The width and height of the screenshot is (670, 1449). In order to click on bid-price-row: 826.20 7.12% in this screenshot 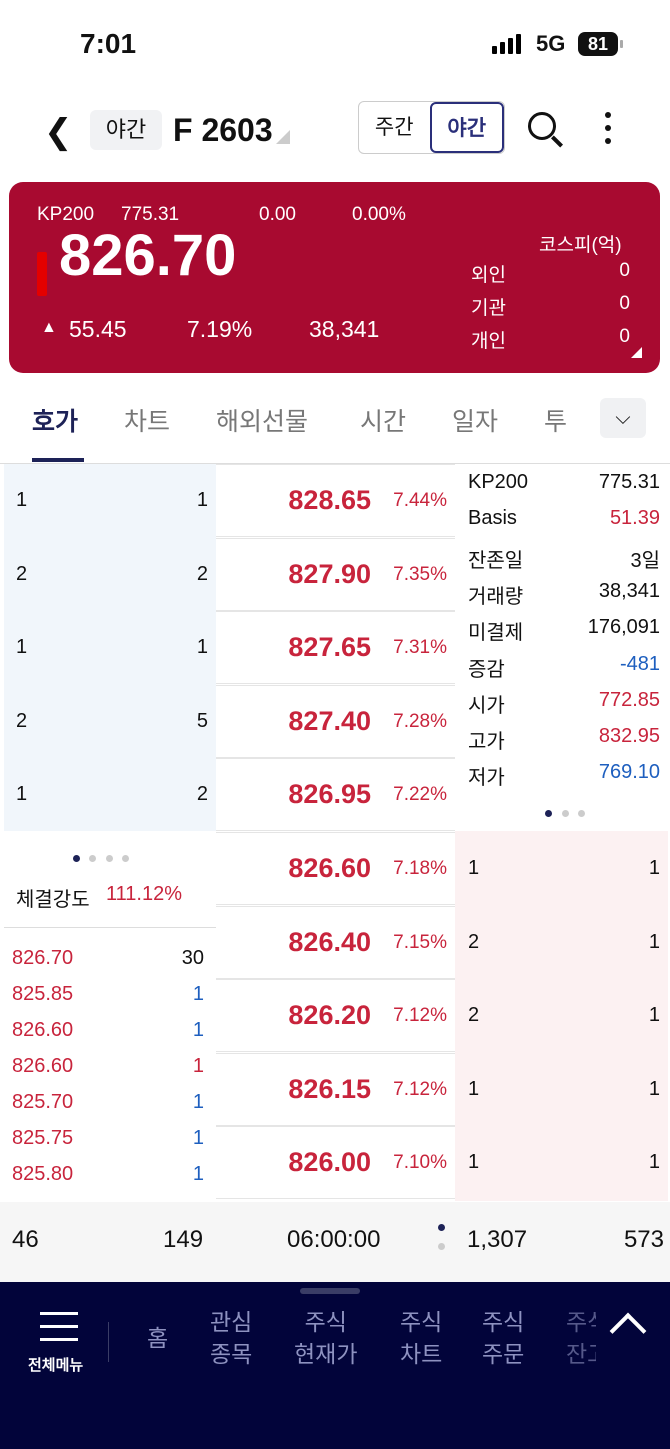, I will do `click(335, 1016)`.